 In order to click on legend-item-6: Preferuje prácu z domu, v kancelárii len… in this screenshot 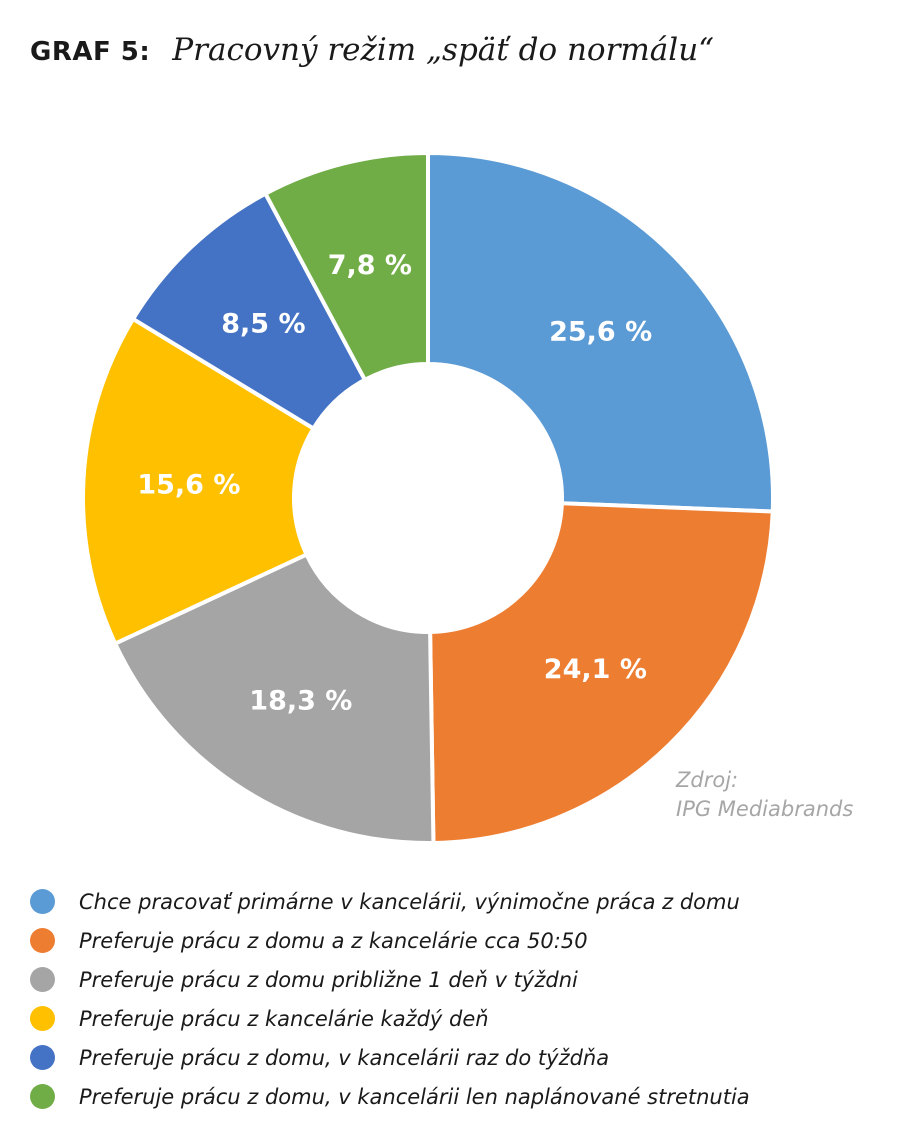, I will do `click(390, 1096)`.